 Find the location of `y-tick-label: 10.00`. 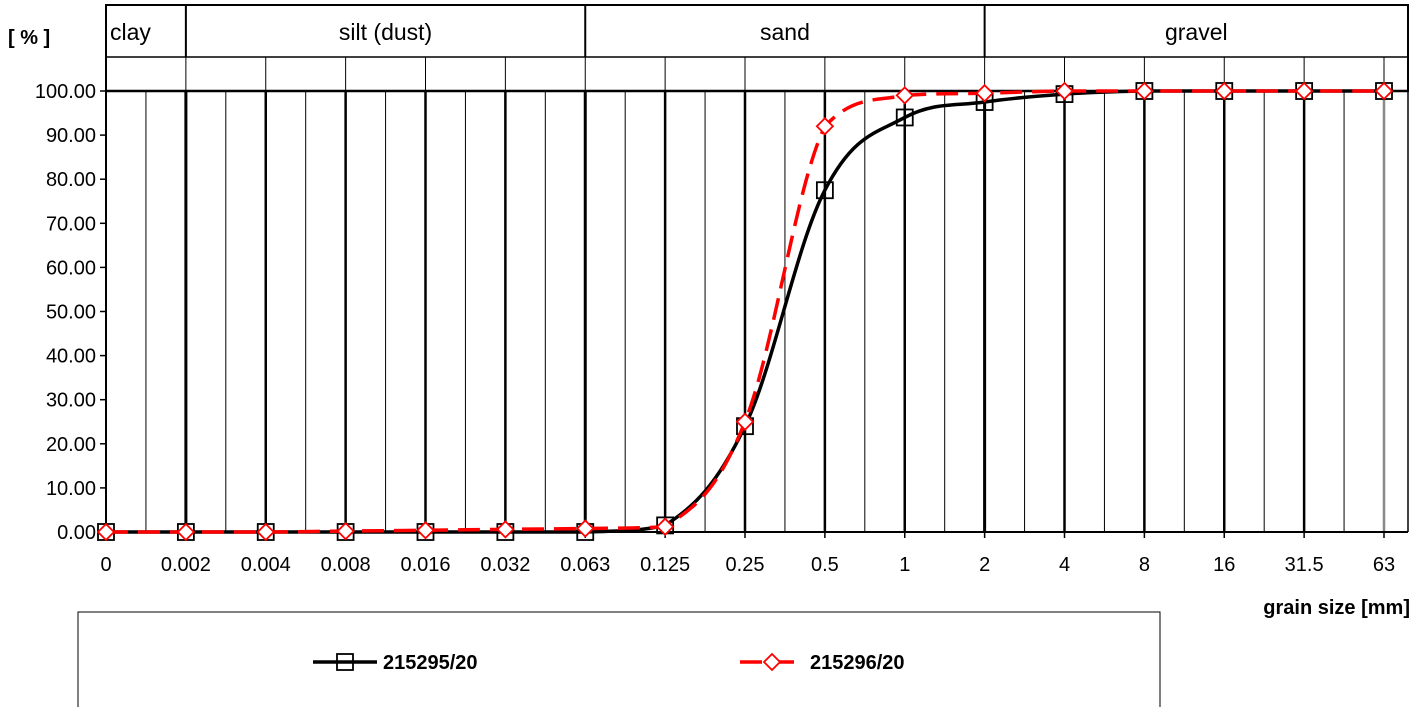

y-tick-label: 10.00 is located at coordinates (71, 489).